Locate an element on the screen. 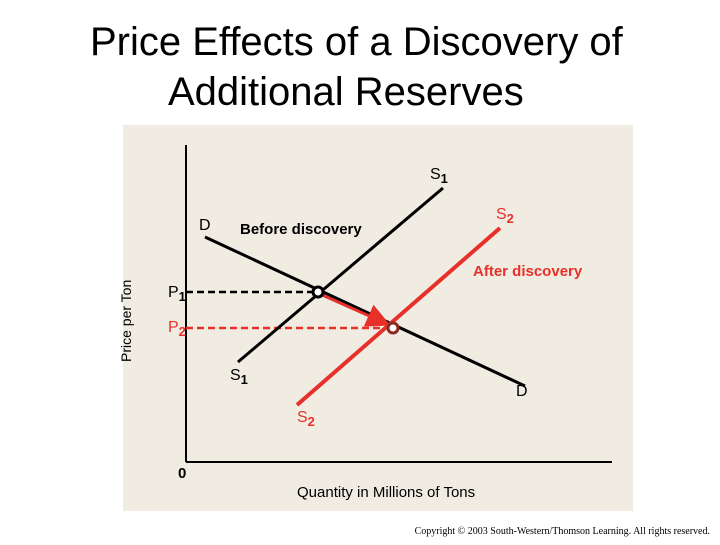 The width and height of the screenshot is (720, 545). origin-label: 0 is located at coordinates (182, 473).